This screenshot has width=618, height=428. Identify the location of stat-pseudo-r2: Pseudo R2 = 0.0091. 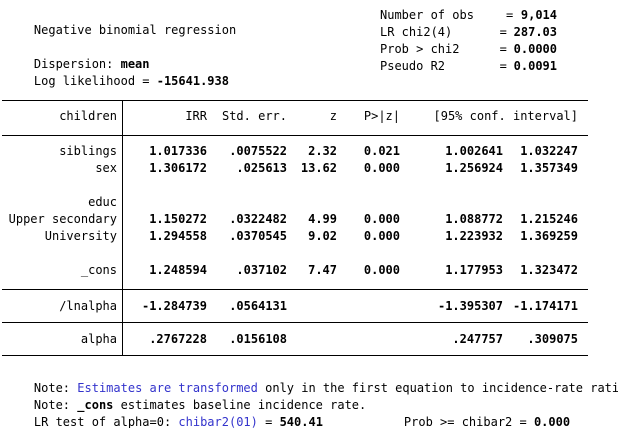
(468, 66).